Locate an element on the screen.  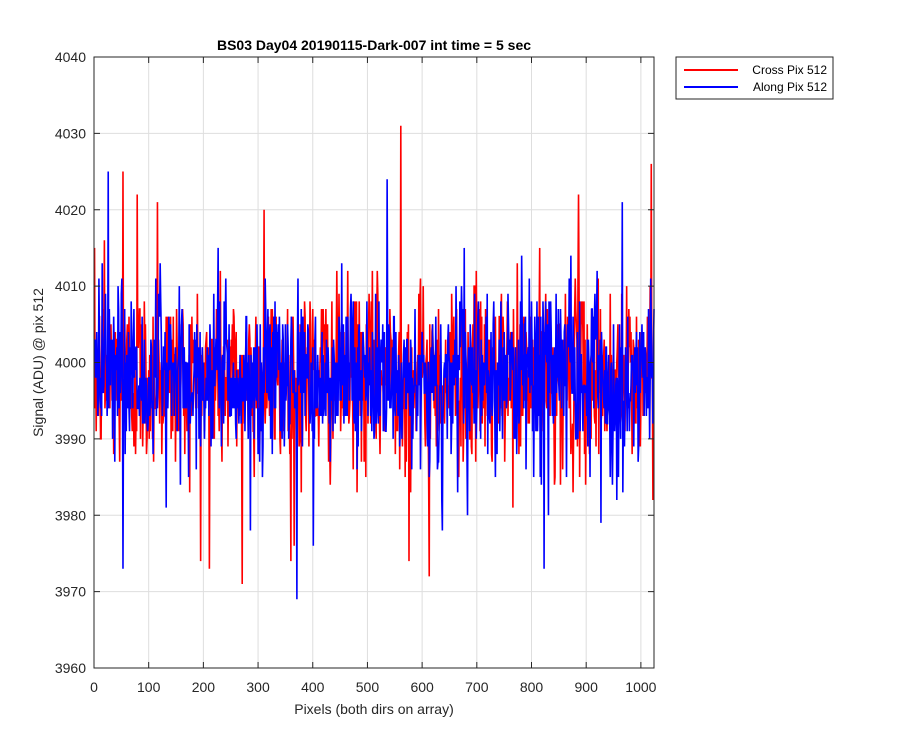
x-tick-label: 900 is located at coordinates (587, 687).